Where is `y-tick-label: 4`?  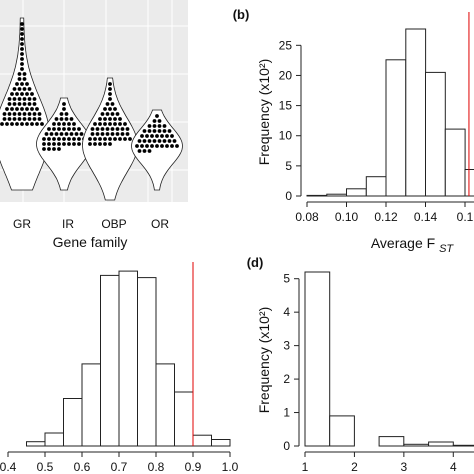
y-tick-label: 4 is located at coordinates (286, 312).